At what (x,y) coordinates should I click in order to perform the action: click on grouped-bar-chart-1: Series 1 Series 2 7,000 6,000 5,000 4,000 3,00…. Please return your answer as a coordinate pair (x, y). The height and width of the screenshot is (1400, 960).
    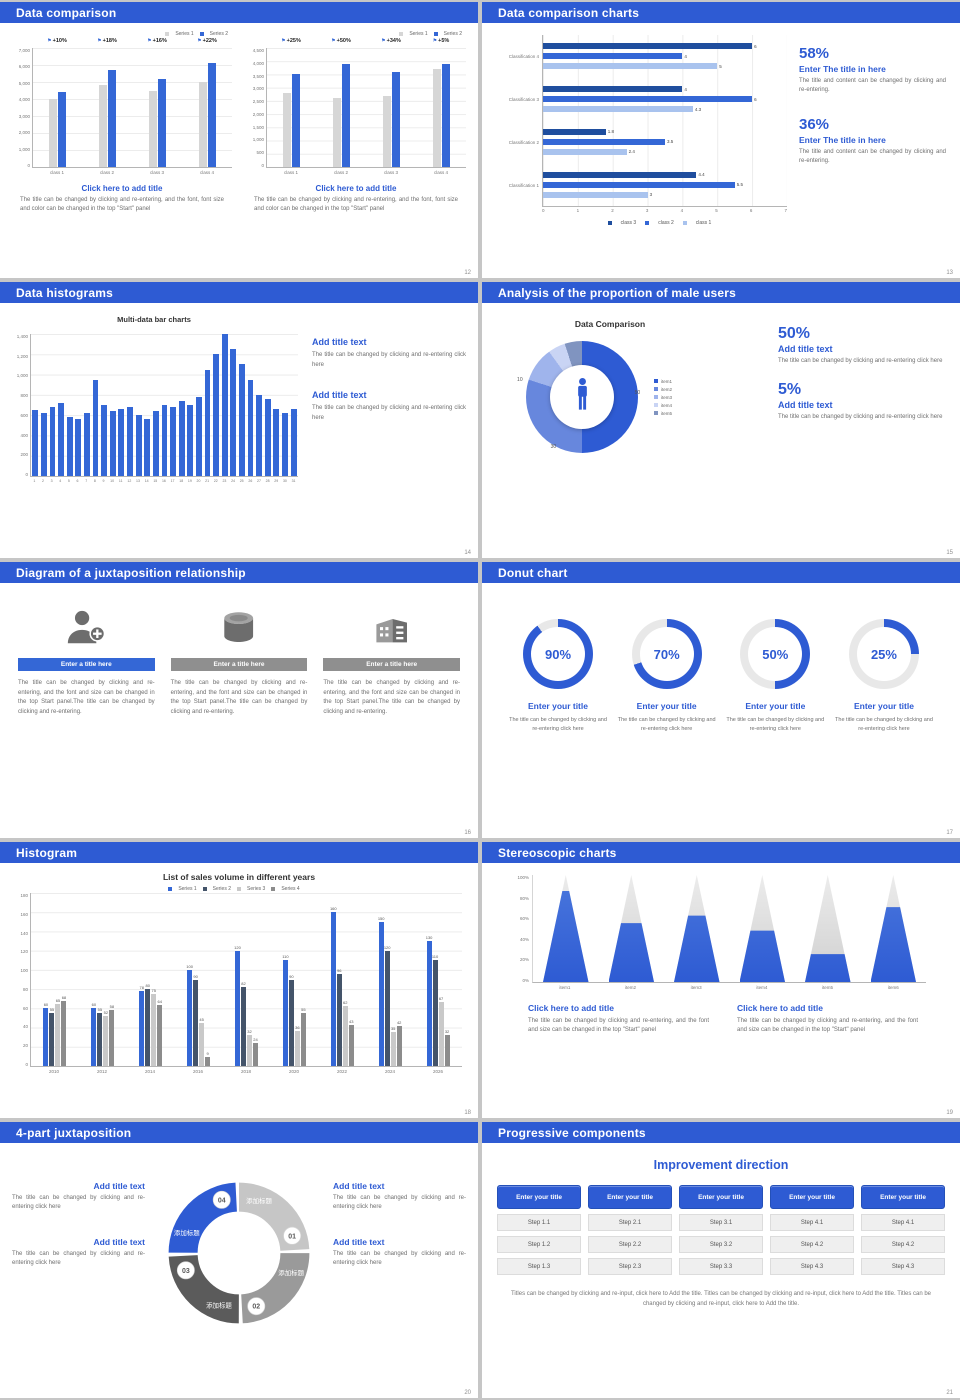
    Looking at the image, I should click on (122, 103).